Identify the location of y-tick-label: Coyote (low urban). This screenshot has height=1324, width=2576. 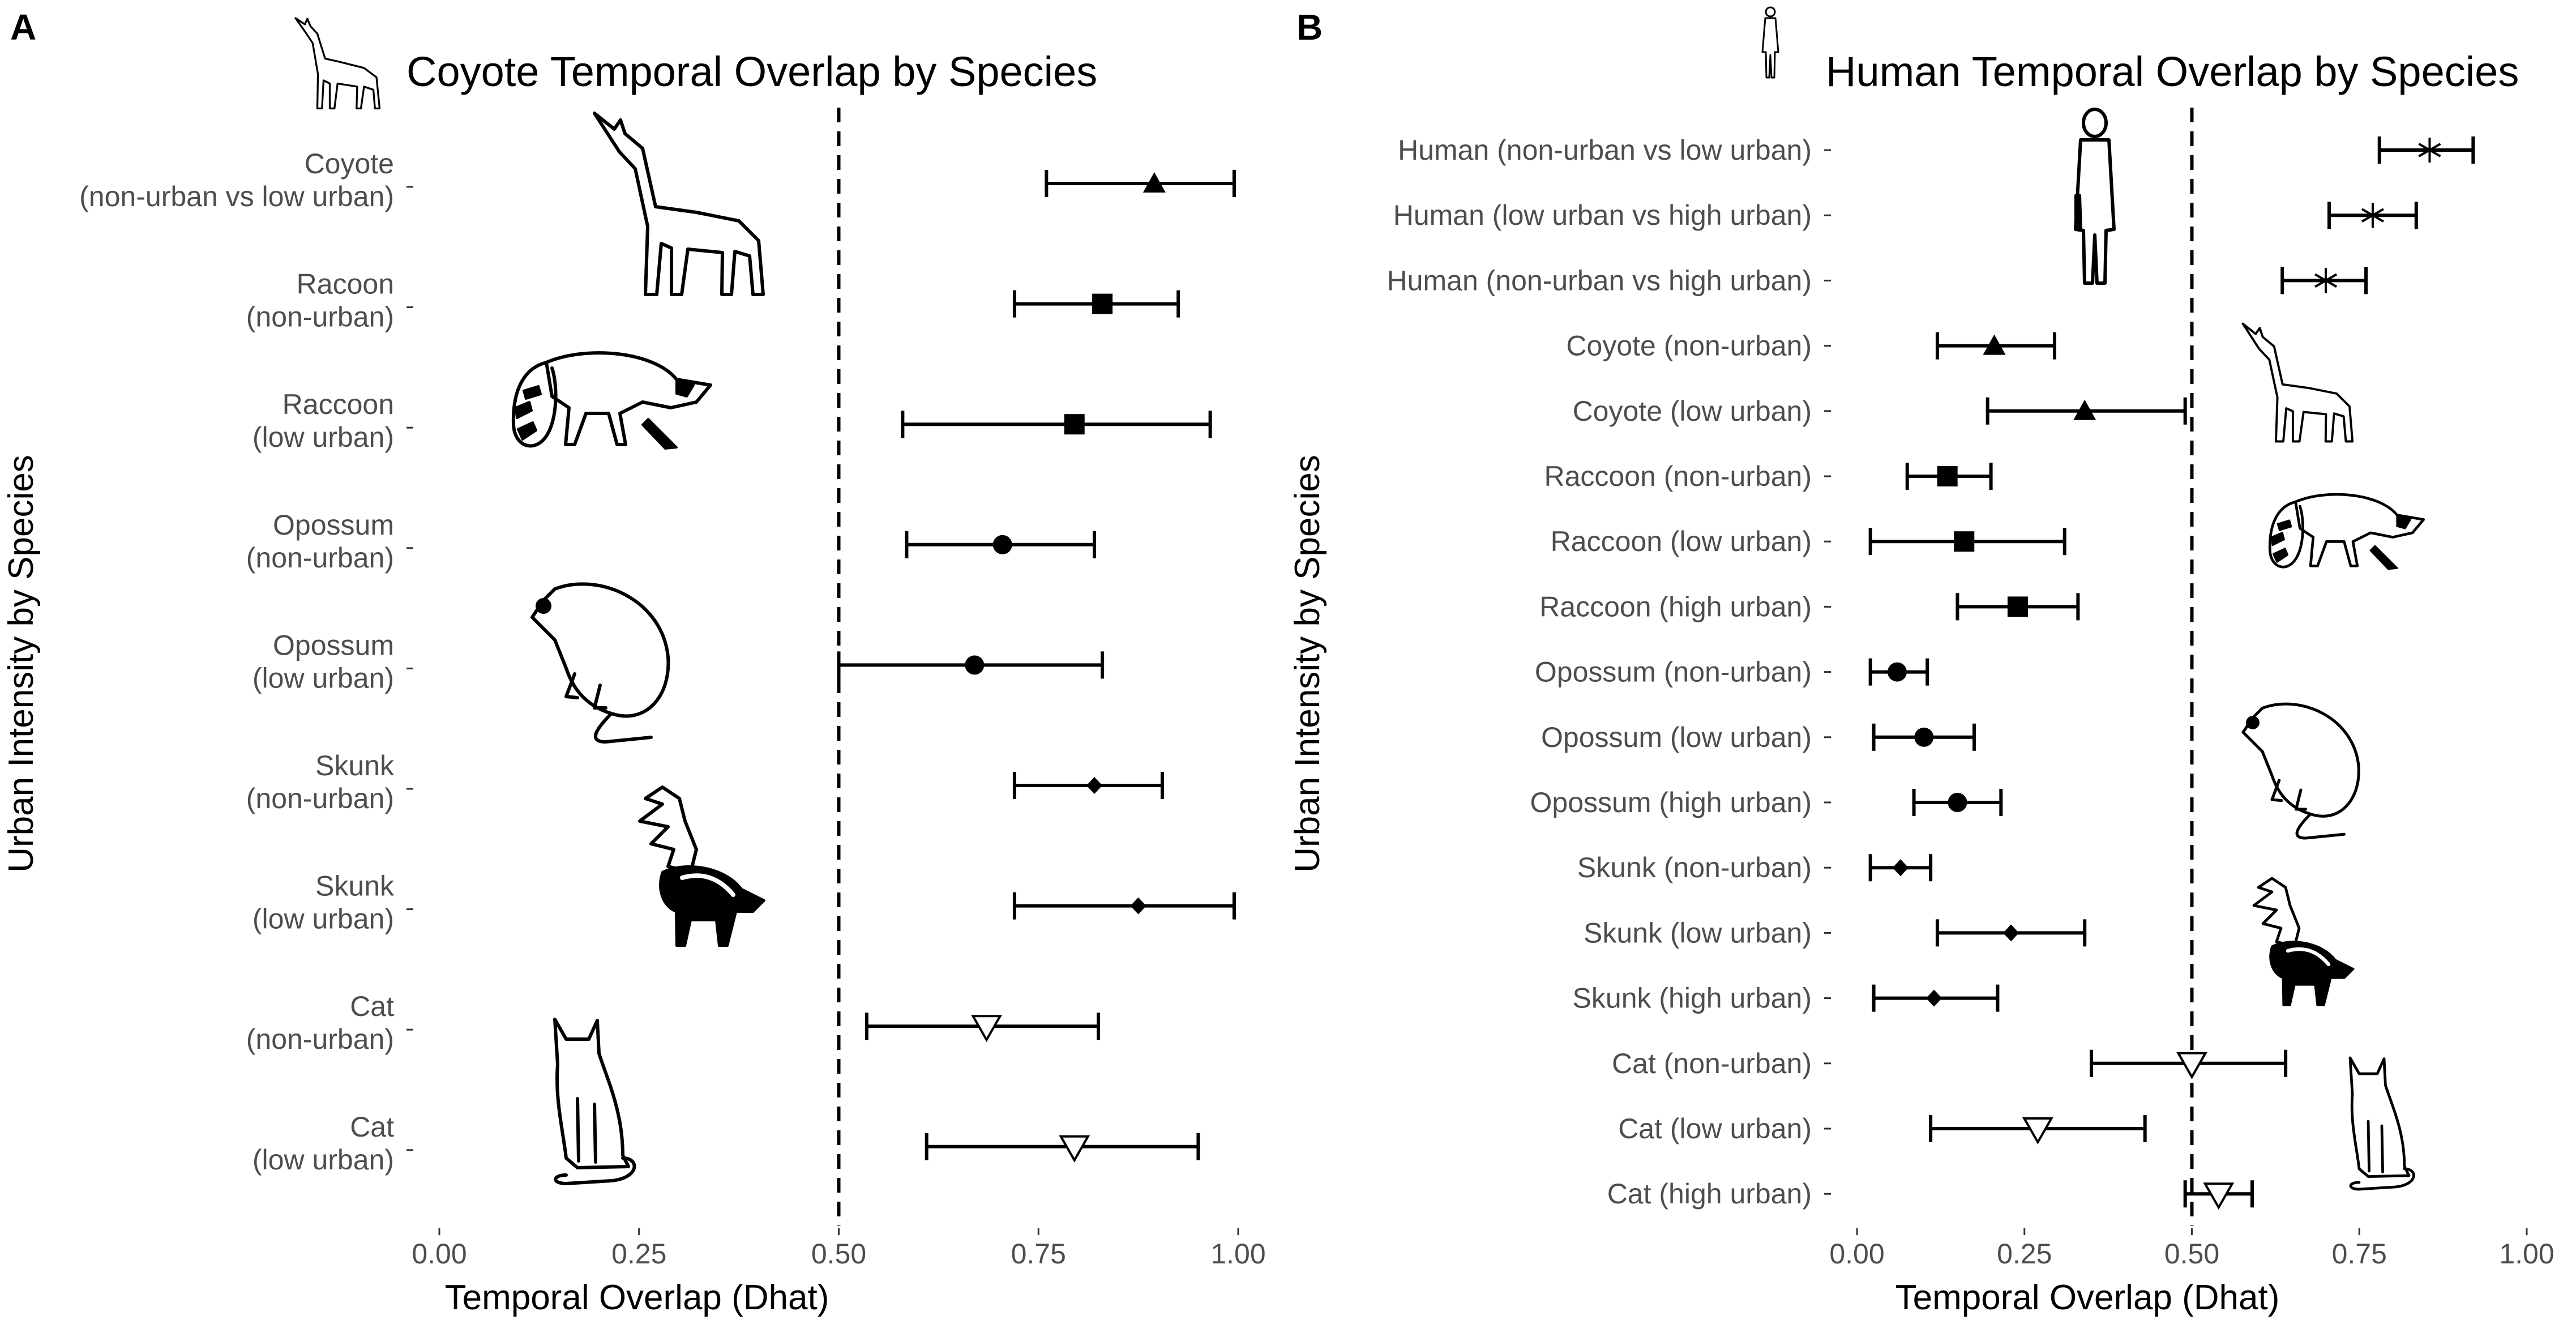
(1692, 411).